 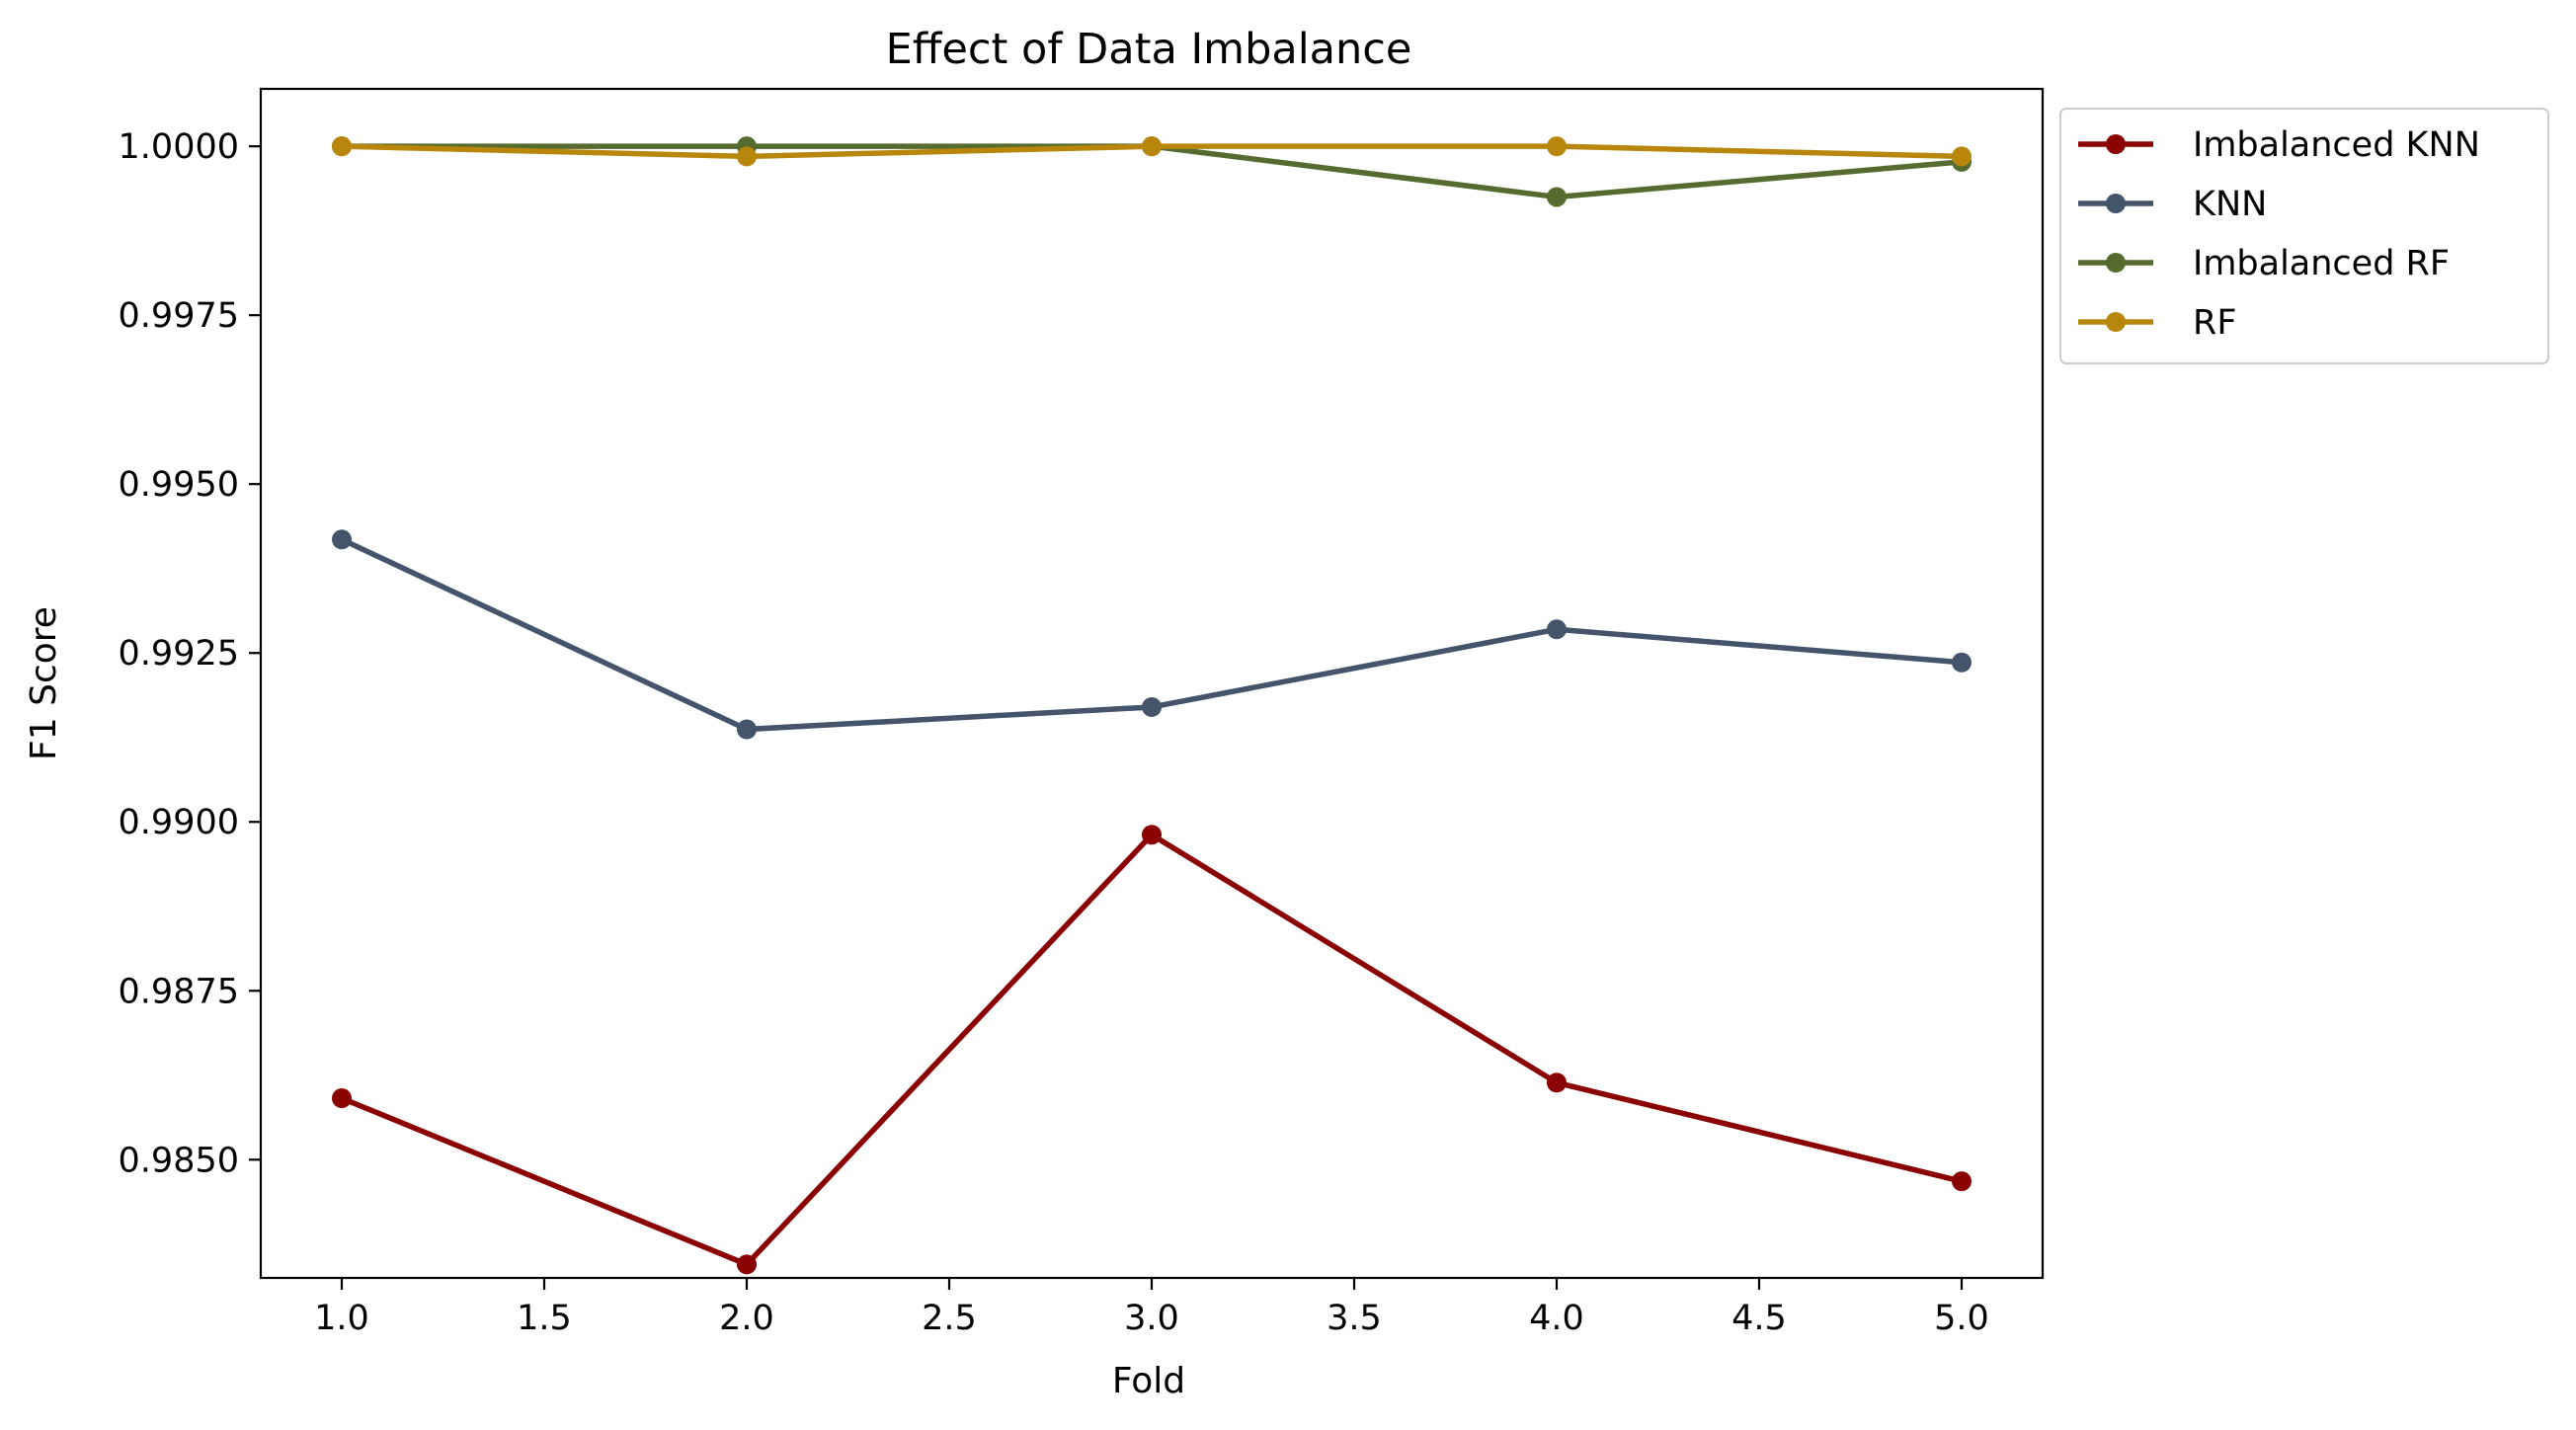 What do you see at coordinates (179, 991) in the screenshot?
I see `y-tick-label: 0.9875` at bounding box center [179, 991].